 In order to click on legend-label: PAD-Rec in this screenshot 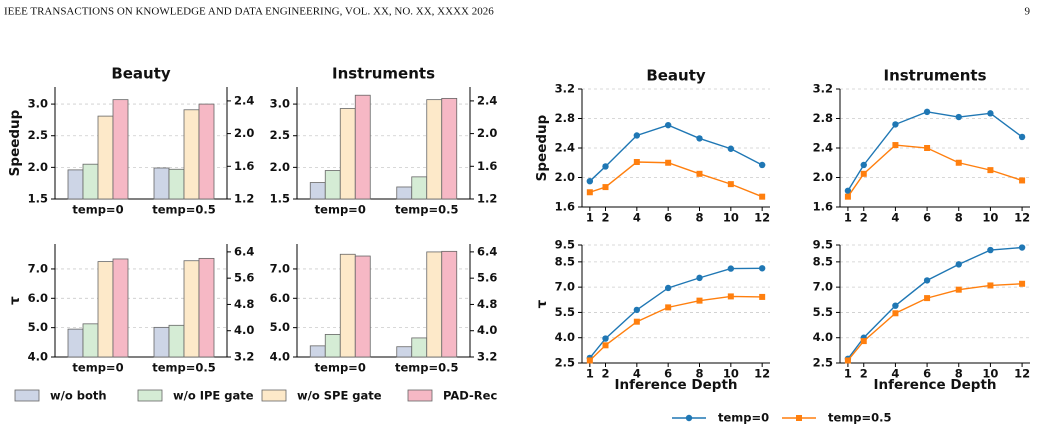, I will do `click(470, 396)`.